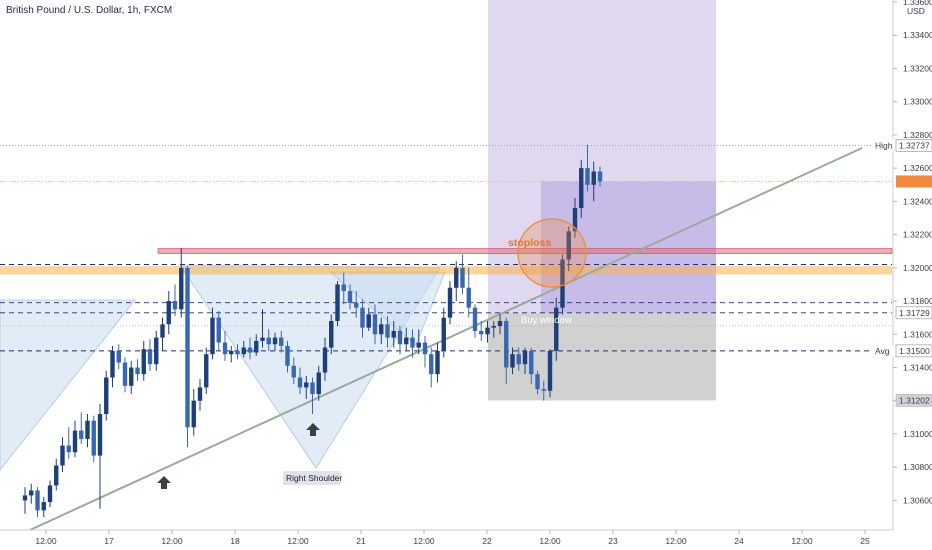  I want to click on price-tick-label: 1.32400, so click(917, 201).